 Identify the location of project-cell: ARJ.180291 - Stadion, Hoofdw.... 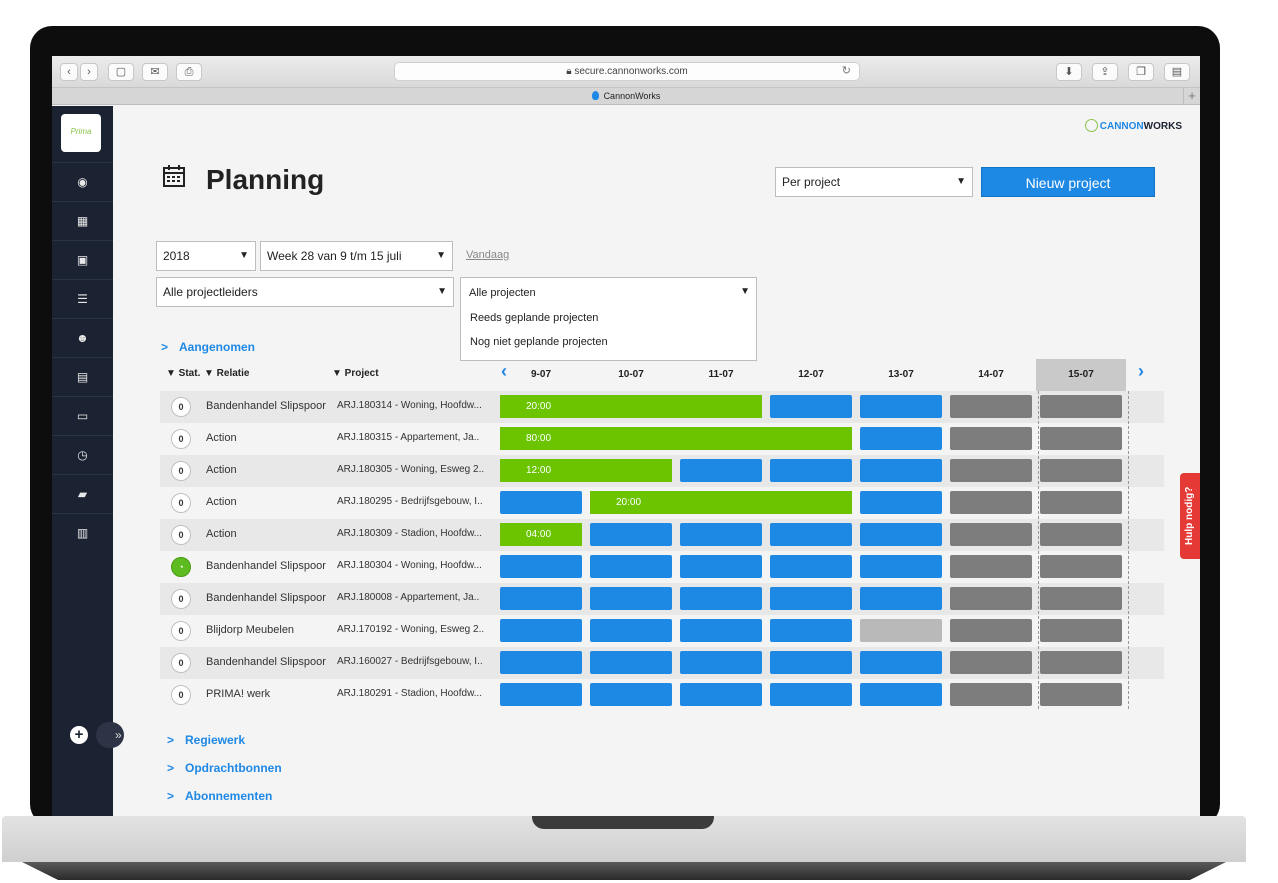
(410, 693).